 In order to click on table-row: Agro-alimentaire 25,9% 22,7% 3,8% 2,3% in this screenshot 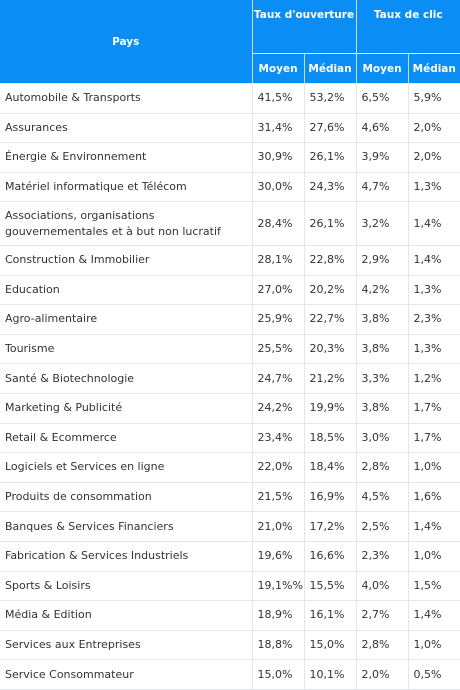, I will do `click(230, 319)`.